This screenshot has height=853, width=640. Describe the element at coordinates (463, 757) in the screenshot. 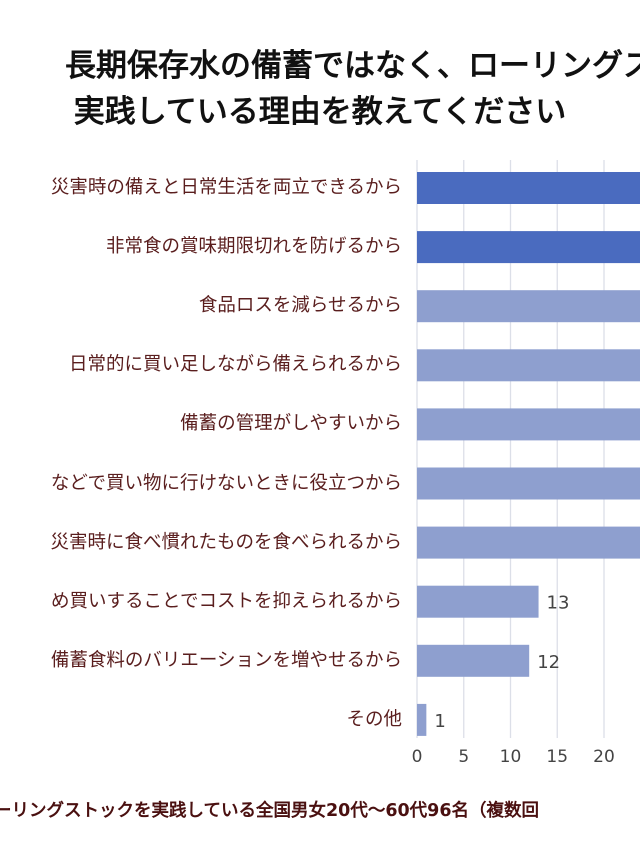

I see `x-tick-label: 5` at that location.